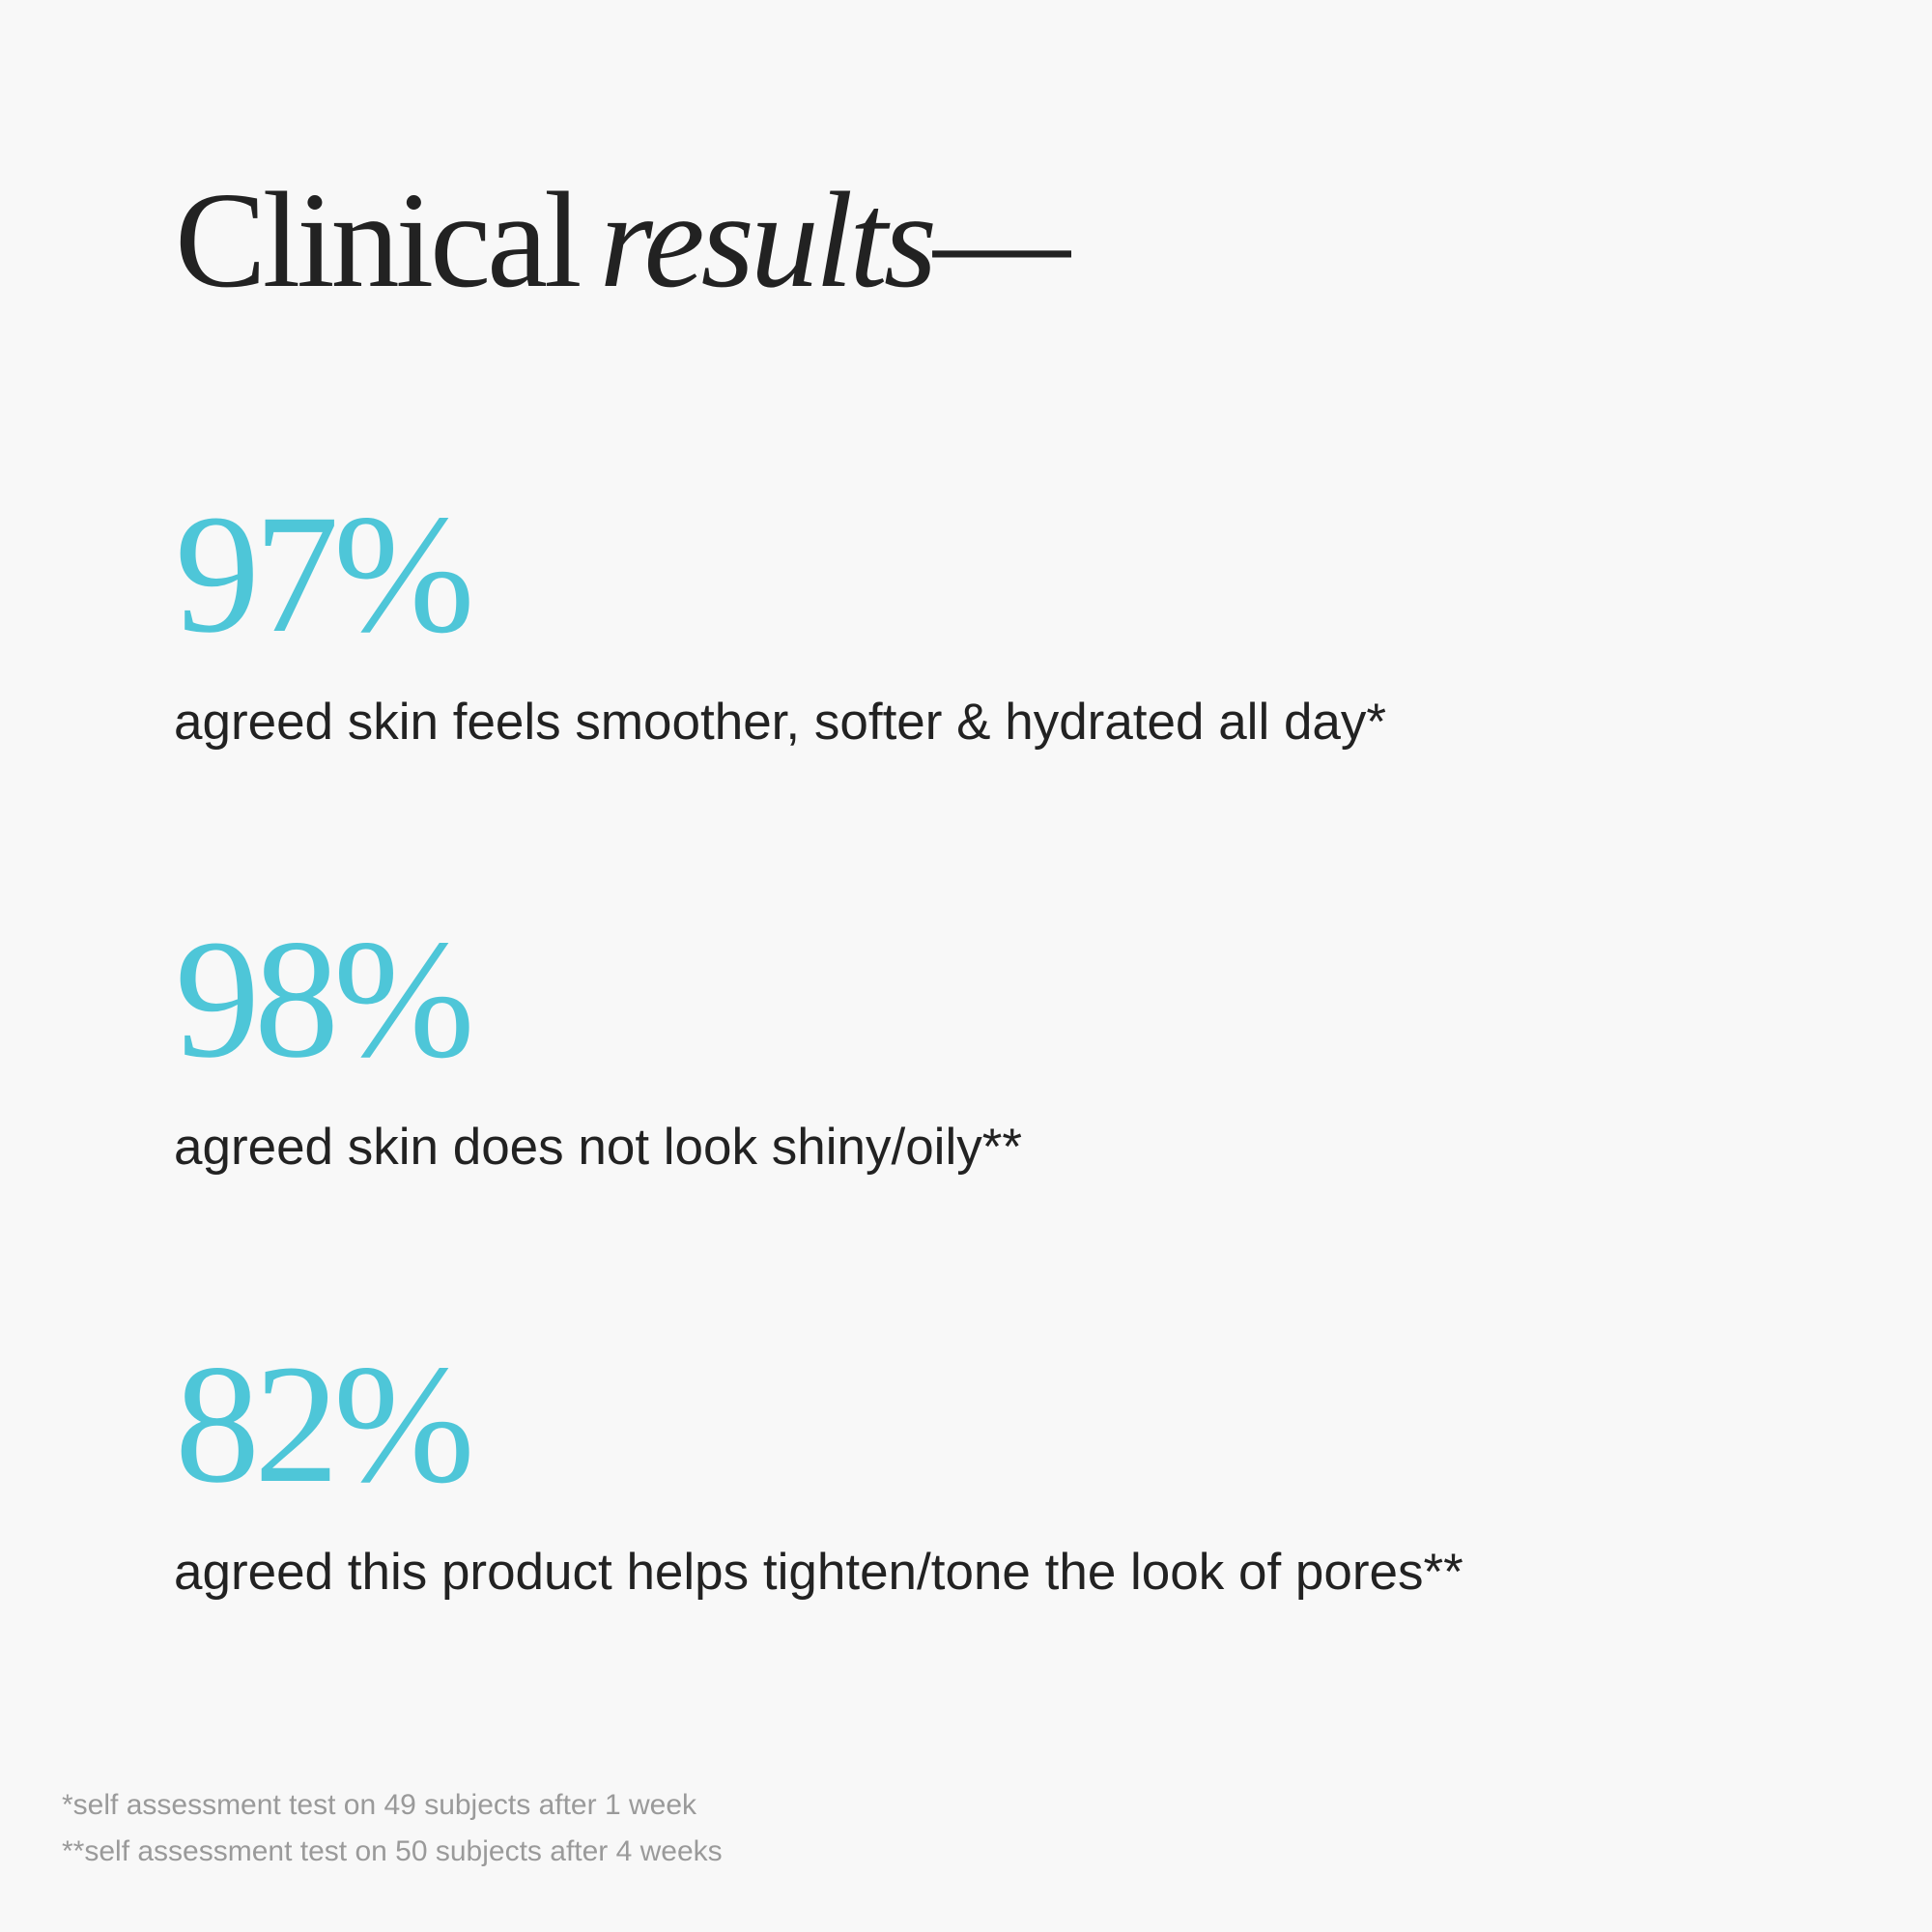 The height and width of the screenshot is (1932, 1932). I want to click on title-regular: Clinical, so click(377, 239).